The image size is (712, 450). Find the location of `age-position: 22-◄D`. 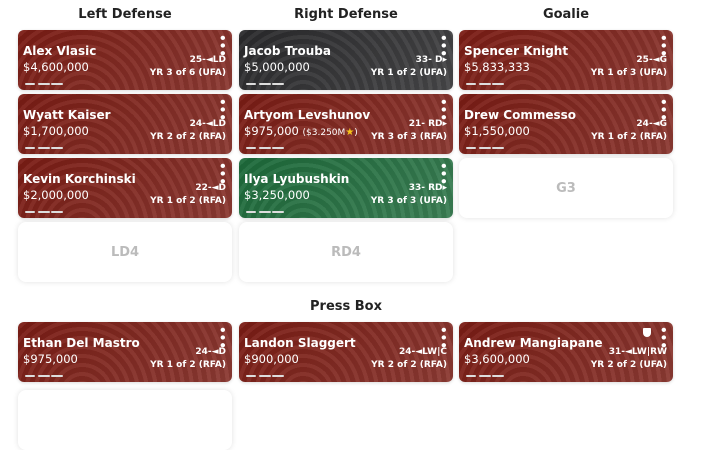

age-position: 22-◄D is located at coordinates (210, 188).